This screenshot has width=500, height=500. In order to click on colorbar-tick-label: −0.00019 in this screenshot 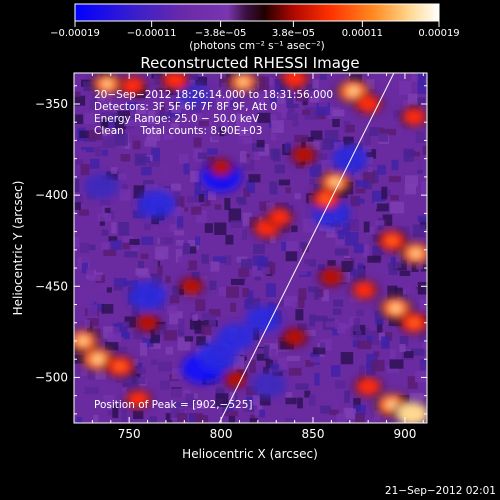, I will do `click(75, 33)`.